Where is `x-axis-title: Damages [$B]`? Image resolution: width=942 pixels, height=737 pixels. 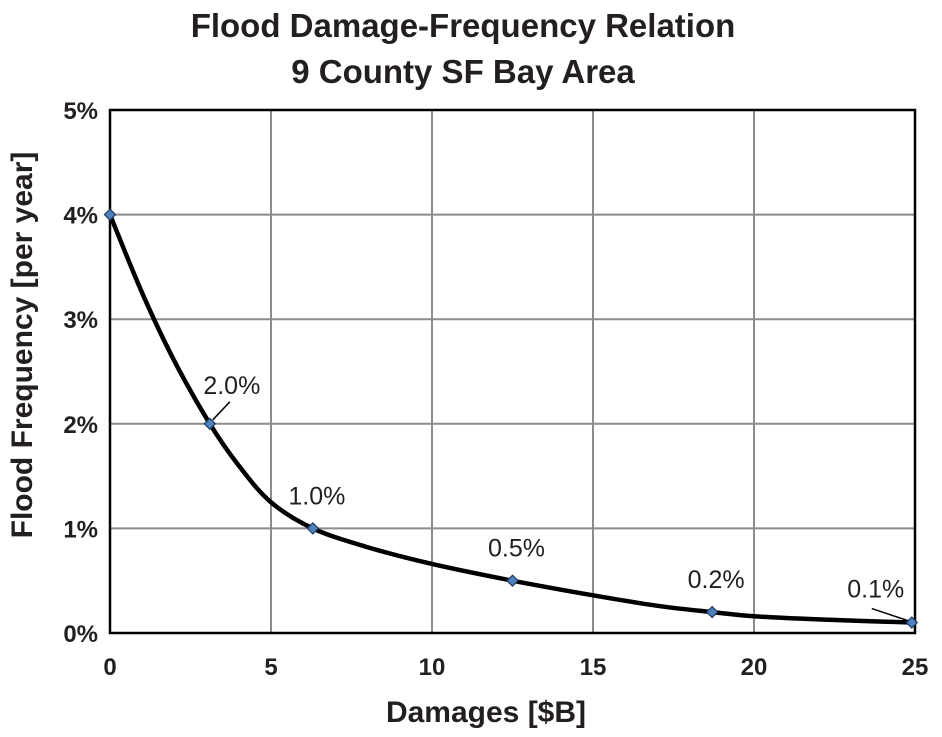
x-axis-title: Damages [$B] is located at coordinates (486, 712).